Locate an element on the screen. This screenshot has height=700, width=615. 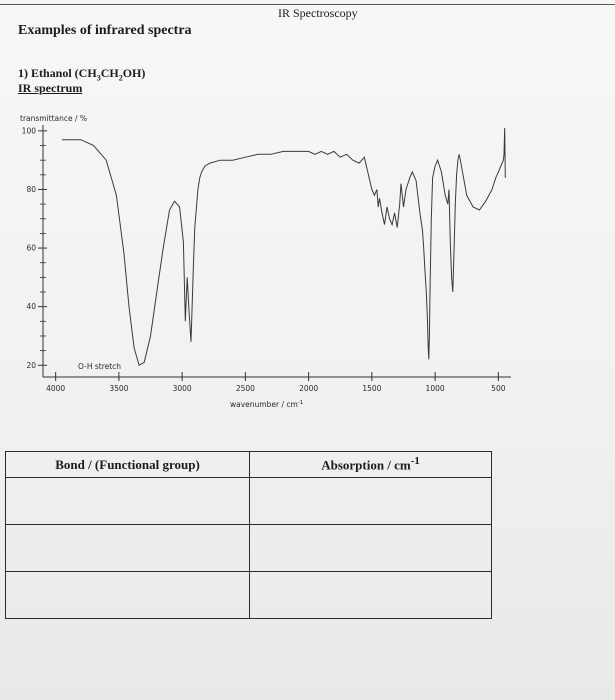
x-tick-label: 1500 is located at coordinates (371, 388).